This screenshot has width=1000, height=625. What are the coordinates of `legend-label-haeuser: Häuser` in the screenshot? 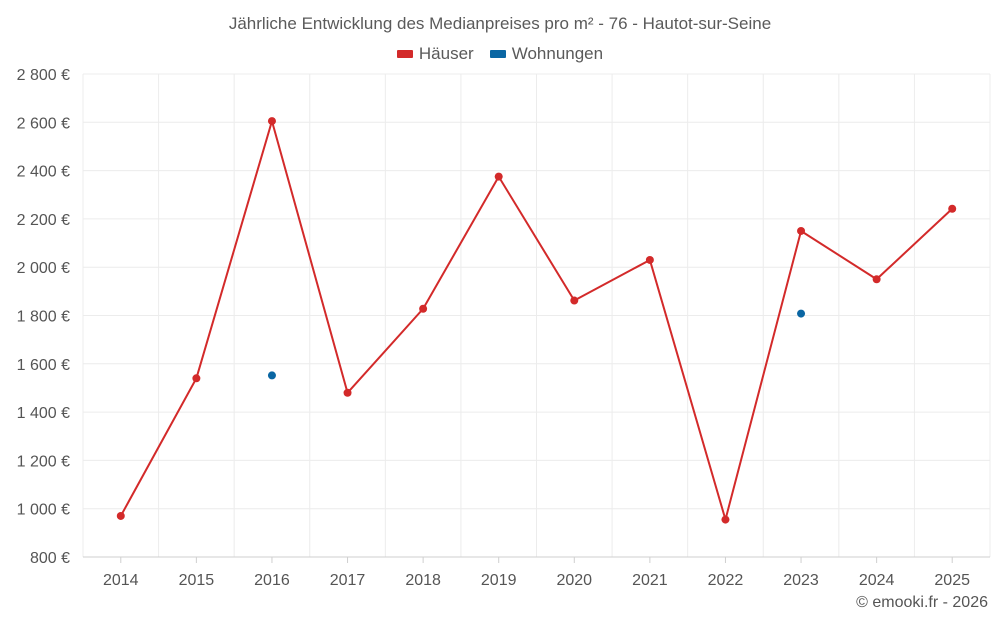 It's located at (446, 53).